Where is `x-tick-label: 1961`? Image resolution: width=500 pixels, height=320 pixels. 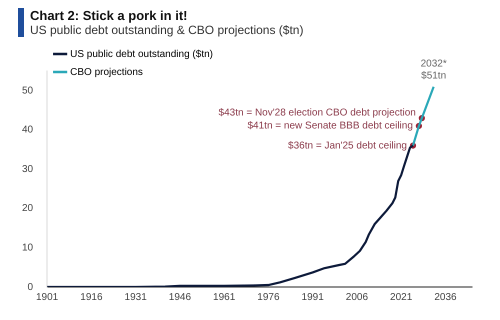
x-tick-label: 1961 is located at coordinates (224, 297).